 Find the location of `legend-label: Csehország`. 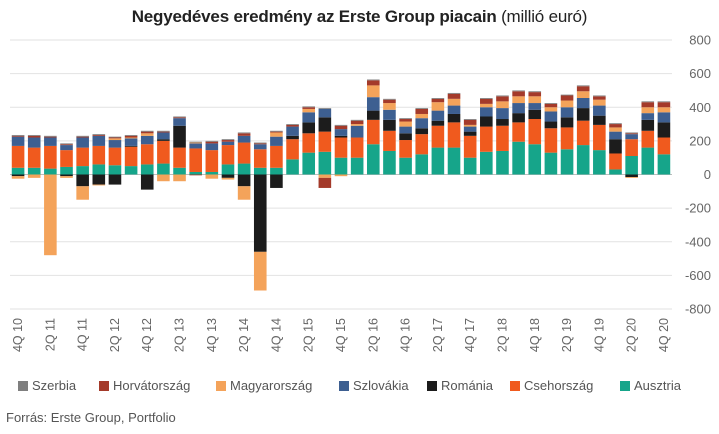

legend-label: Csehország is located at coordinates (558, 385).